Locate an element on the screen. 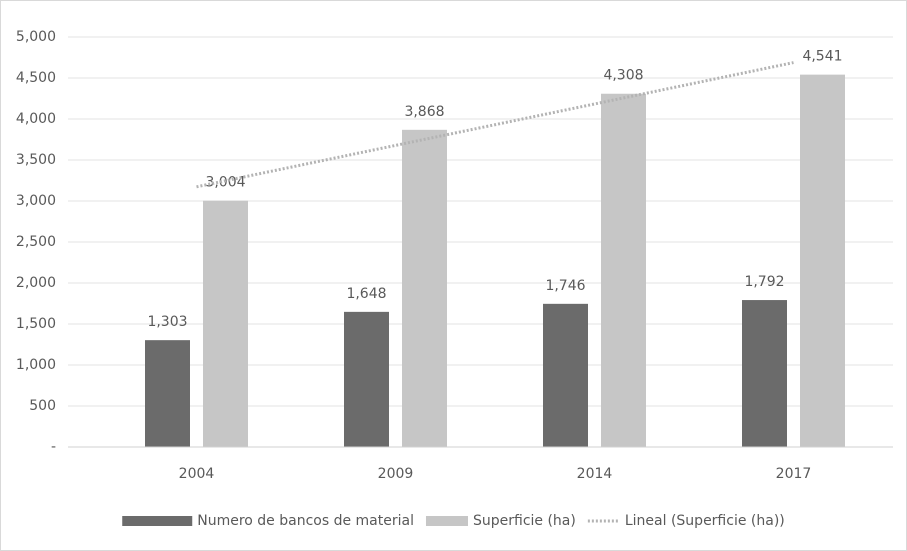 This screenshot has width=907, height=551. x-tick-label: 2017 is located at coordinates (794, 474).